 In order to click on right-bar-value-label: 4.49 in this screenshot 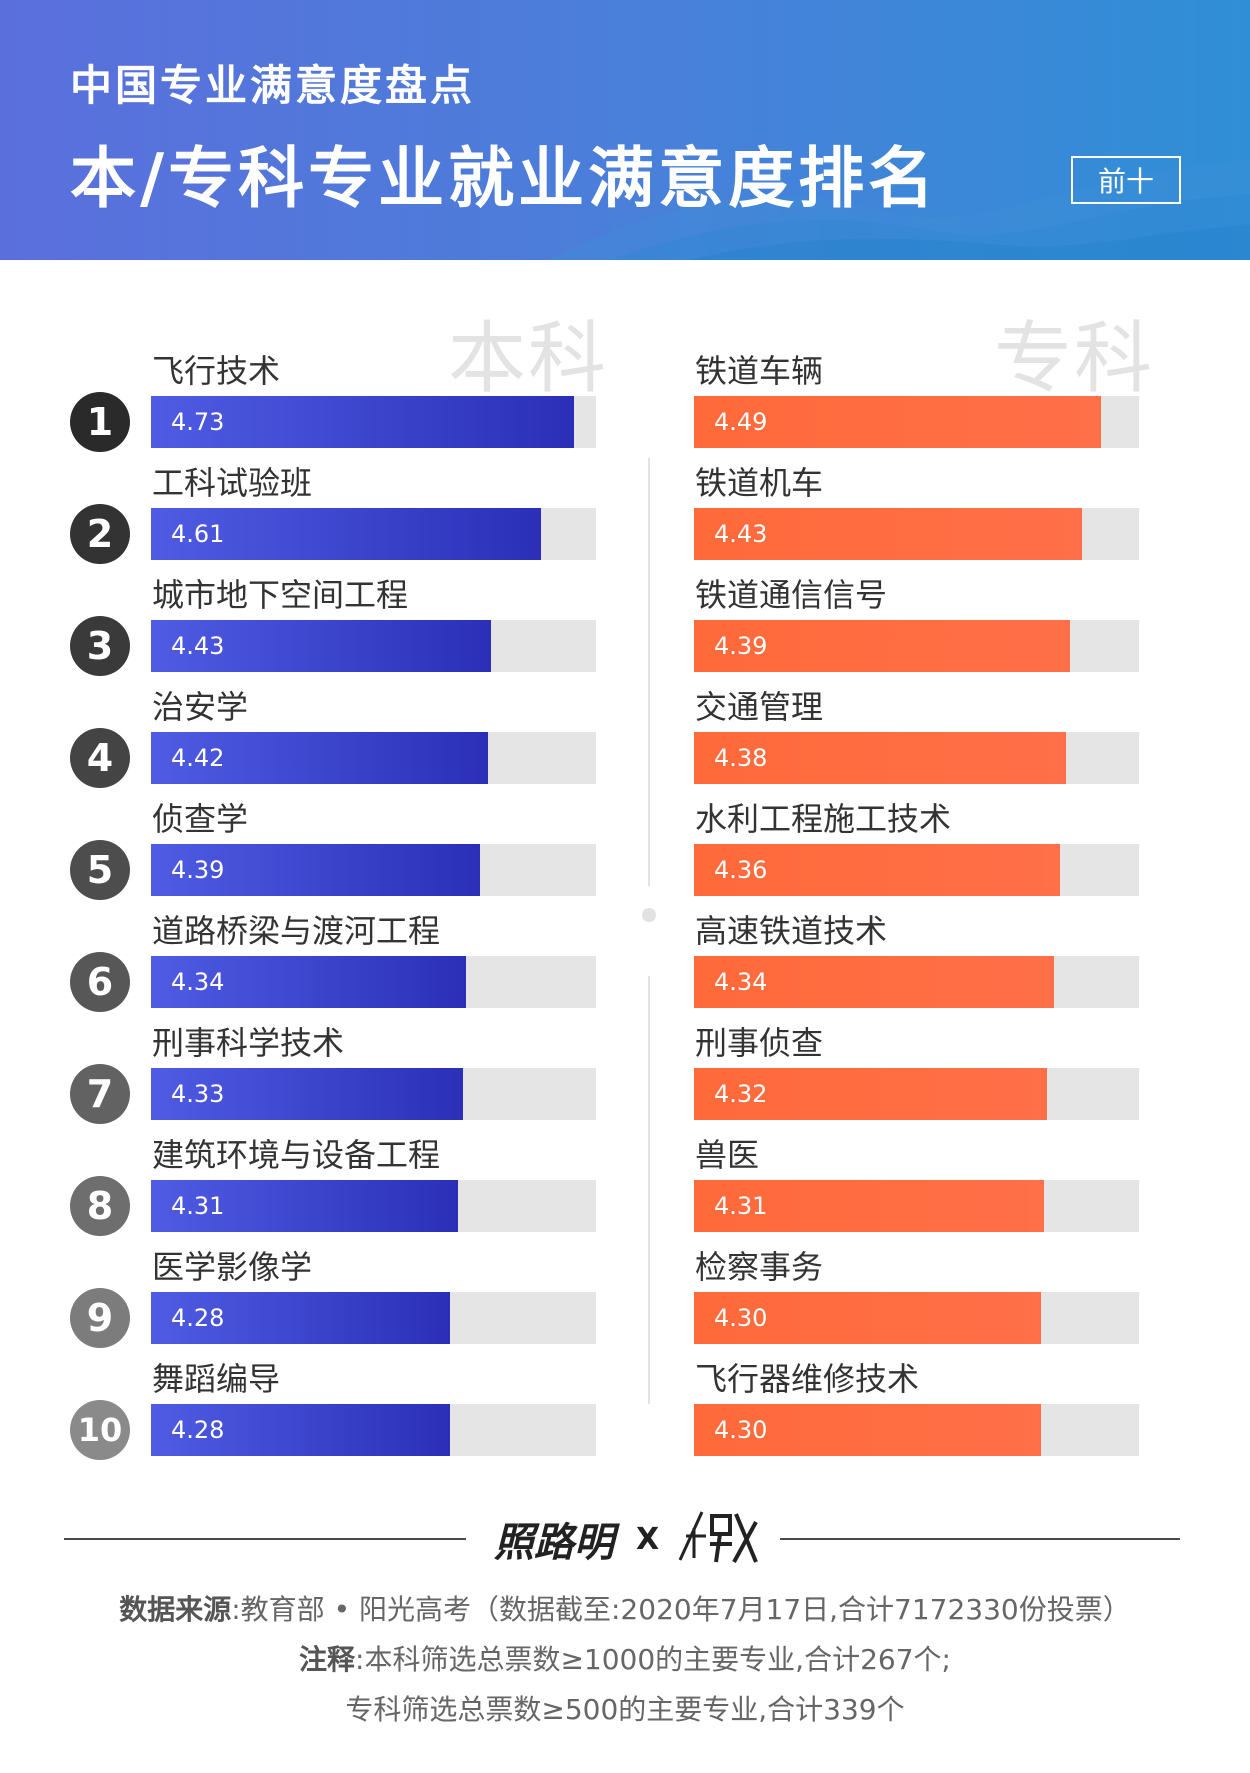, I will do `click(741, 422)`.